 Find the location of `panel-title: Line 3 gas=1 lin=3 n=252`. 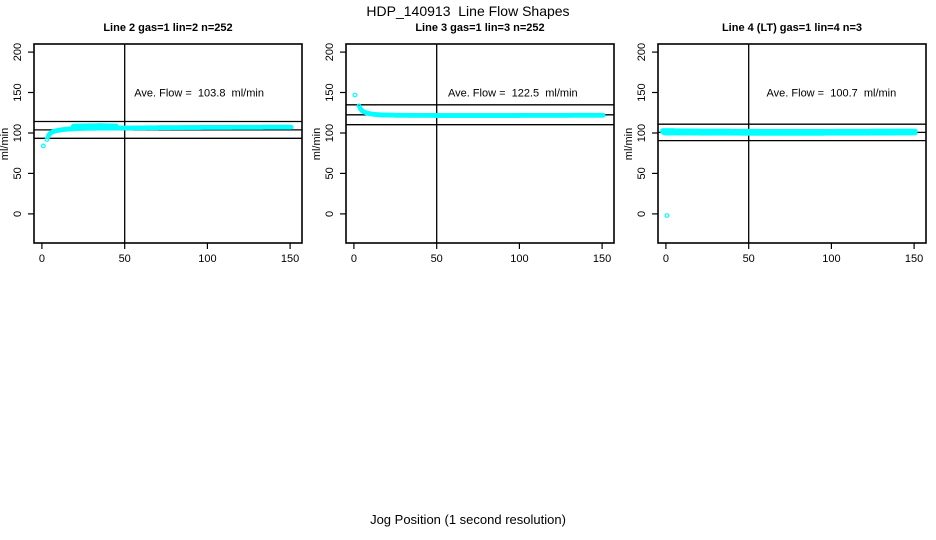

panel-title: Line 3 gas=1 lin=3 n=252 is located at coordinates (480, 28).